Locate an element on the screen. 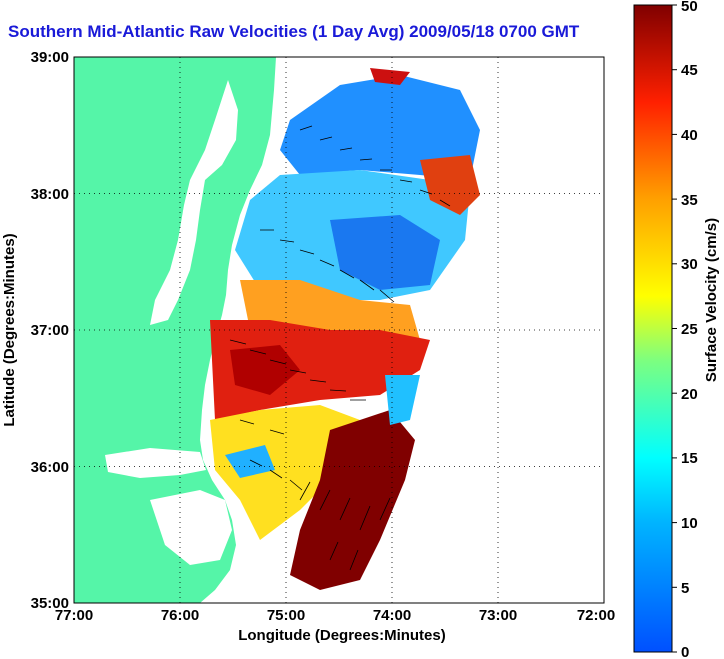  y-tick-label: 37:00 is located at coordinates (50, 330).